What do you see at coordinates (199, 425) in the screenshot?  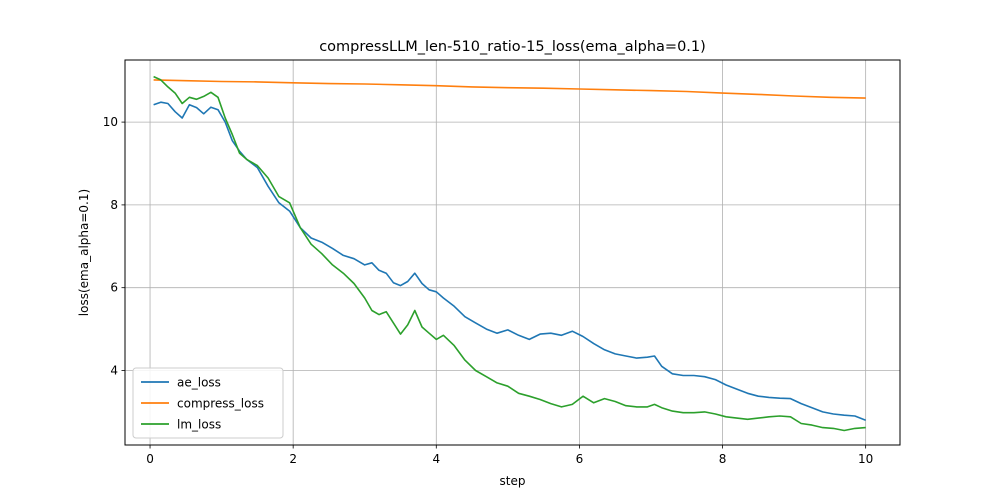 I see `legend-label: lm_loss` at bounding box center [199, 425].